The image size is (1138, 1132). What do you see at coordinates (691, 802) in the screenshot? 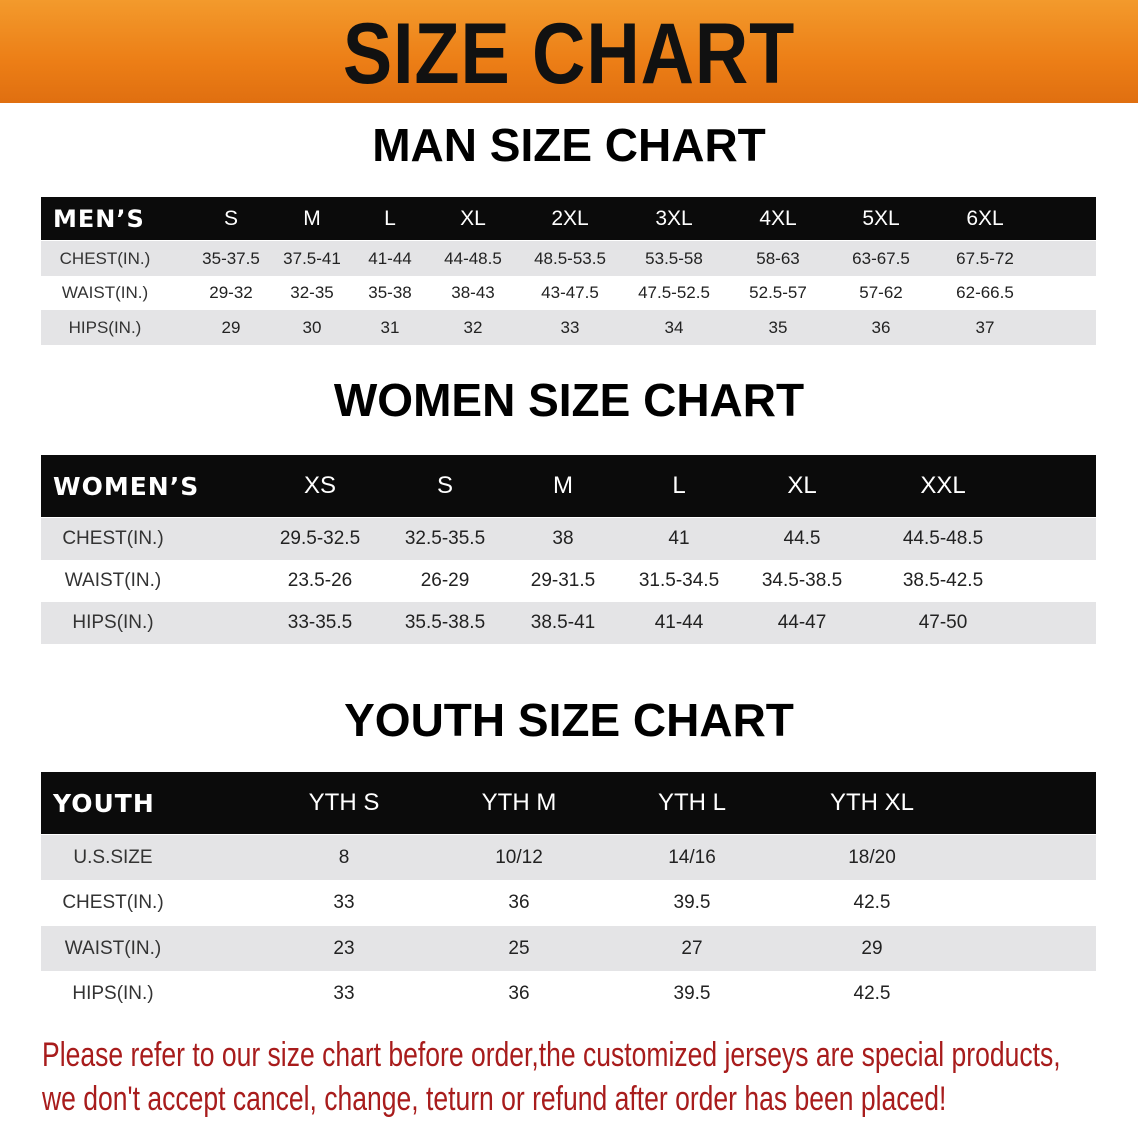
I see `size-header-yth-l: YTH L` at bounding box center [691, 802].